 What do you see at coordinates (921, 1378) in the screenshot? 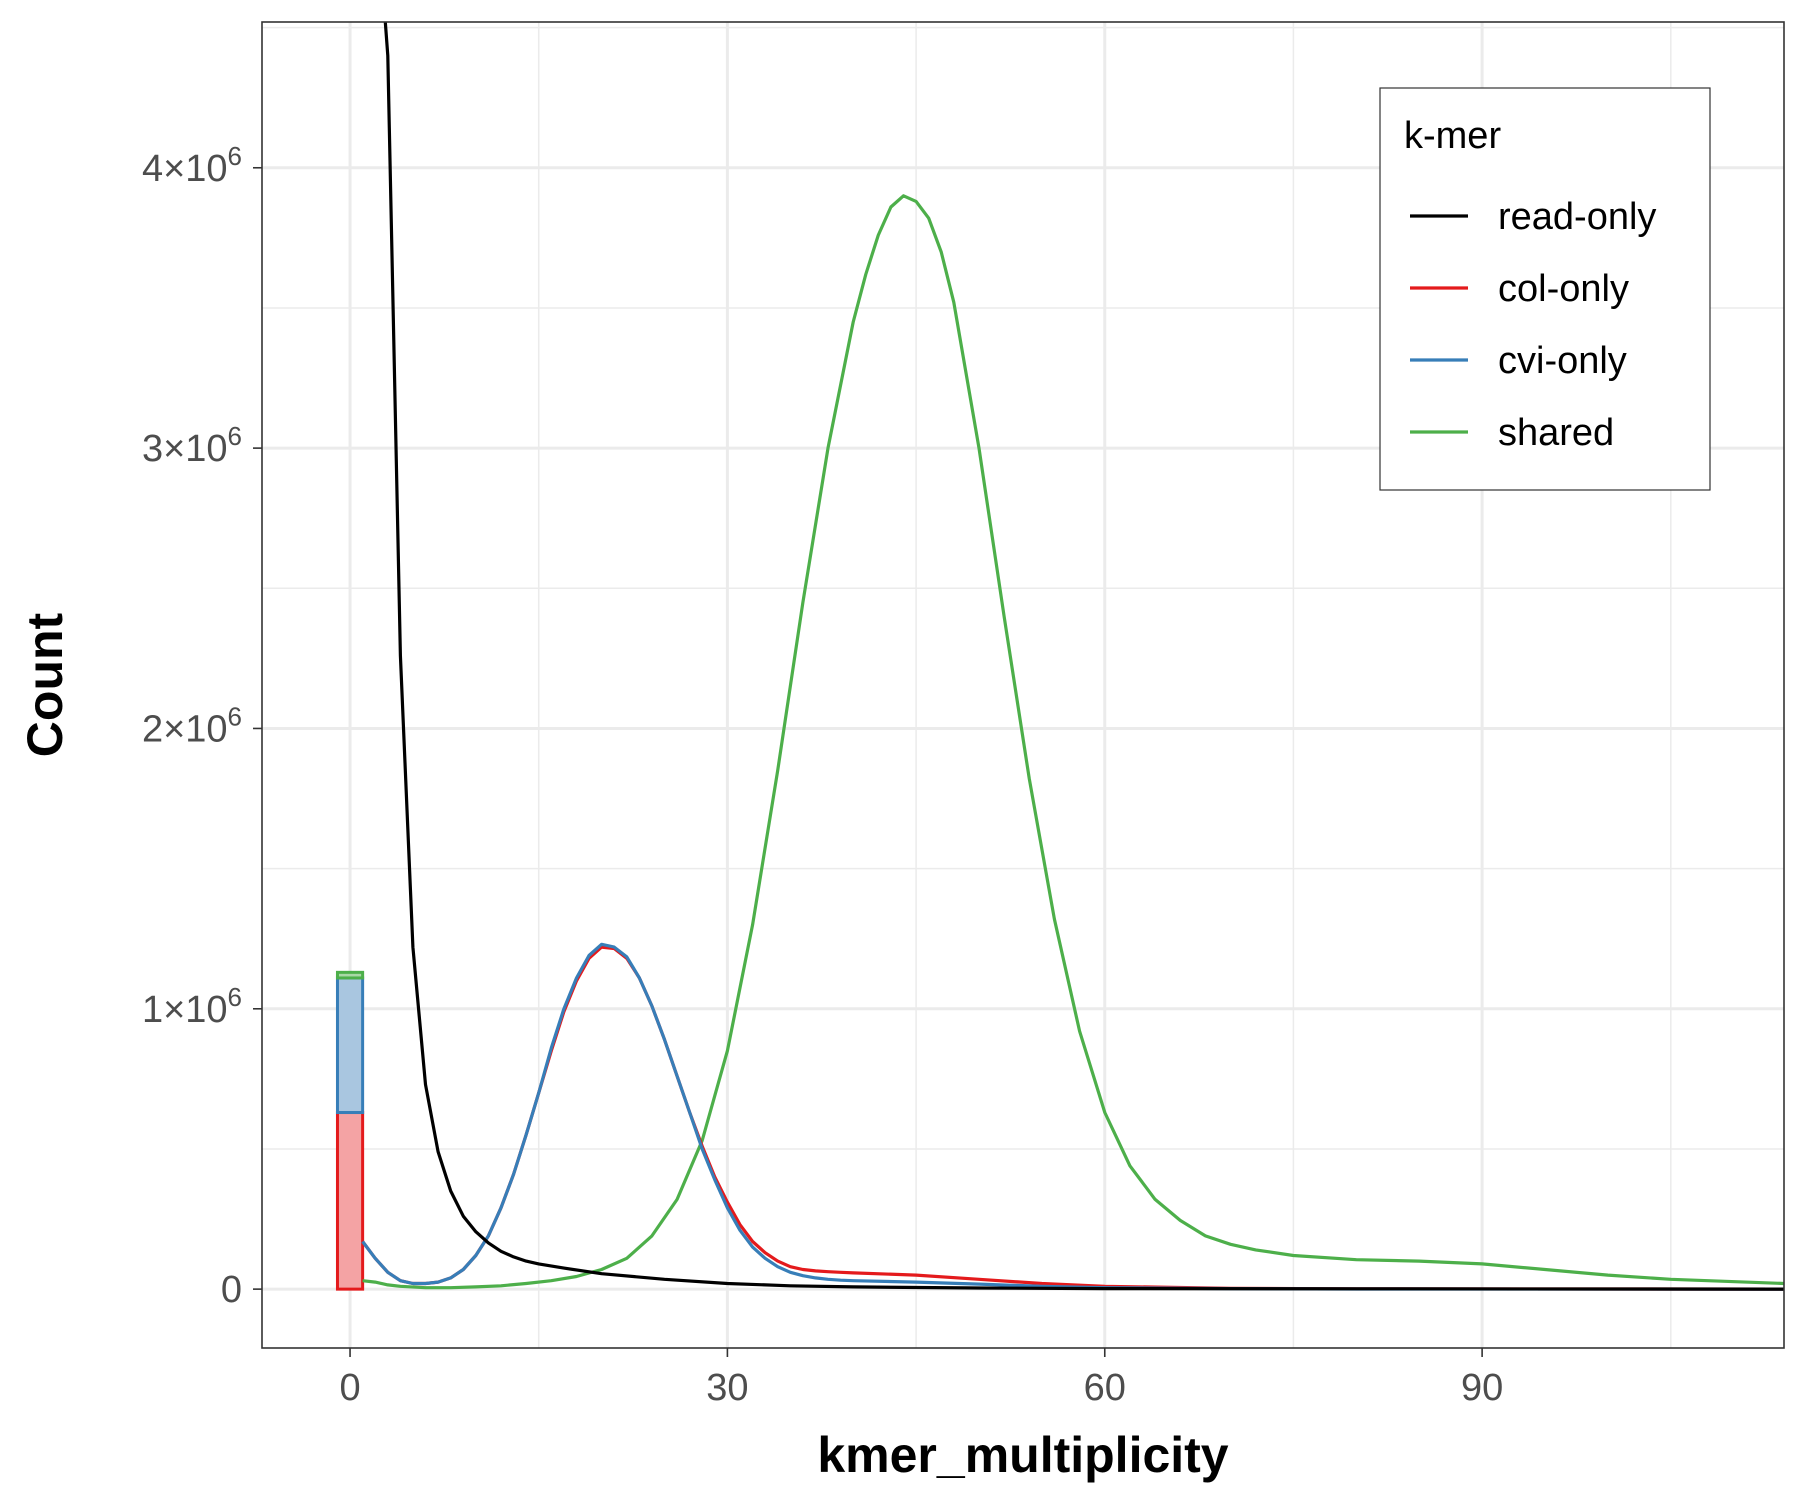
I see `x-axis-ticks: 0 30 60 90` at bounding box center [921, 1378].